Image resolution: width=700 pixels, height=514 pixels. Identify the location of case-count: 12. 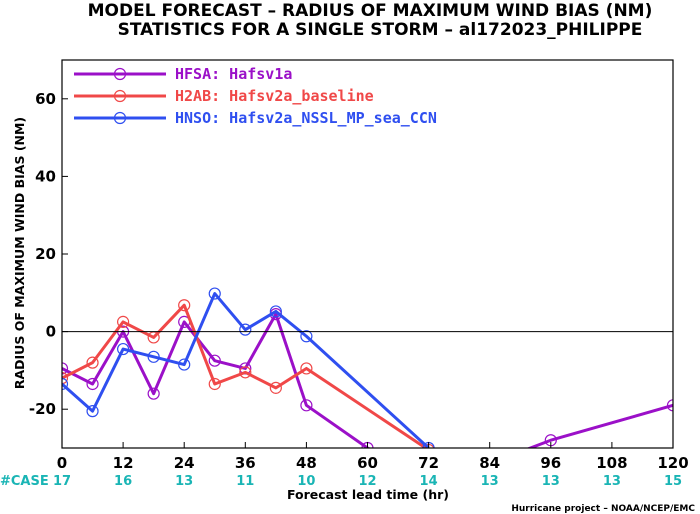
(367, 481).